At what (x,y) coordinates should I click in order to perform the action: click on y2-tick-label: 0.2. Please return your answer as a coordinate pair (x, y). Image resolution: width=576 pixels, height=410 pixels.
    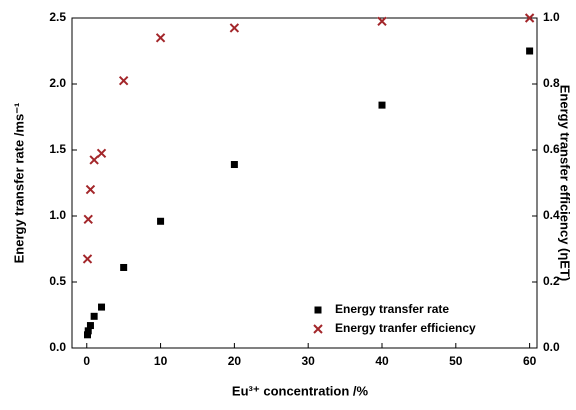
    Looking at the image, I should click on (551, 281).